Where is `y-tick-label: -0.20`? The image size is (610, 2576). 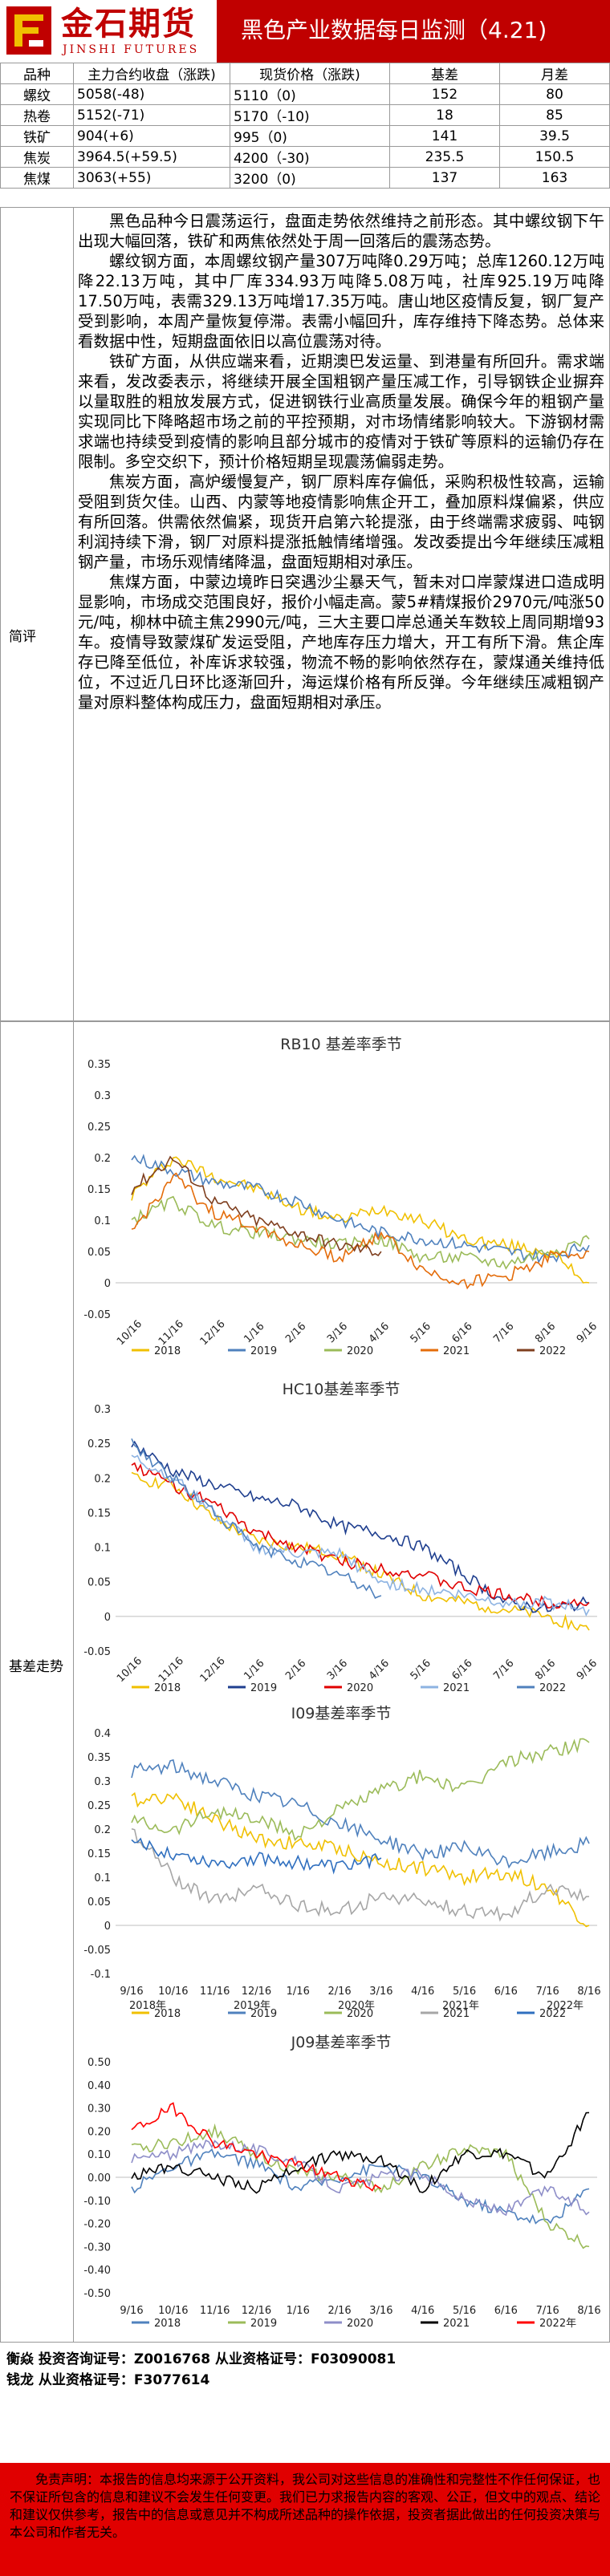
y-tick-label: -0.20 is located at coordinates (97, 2225).